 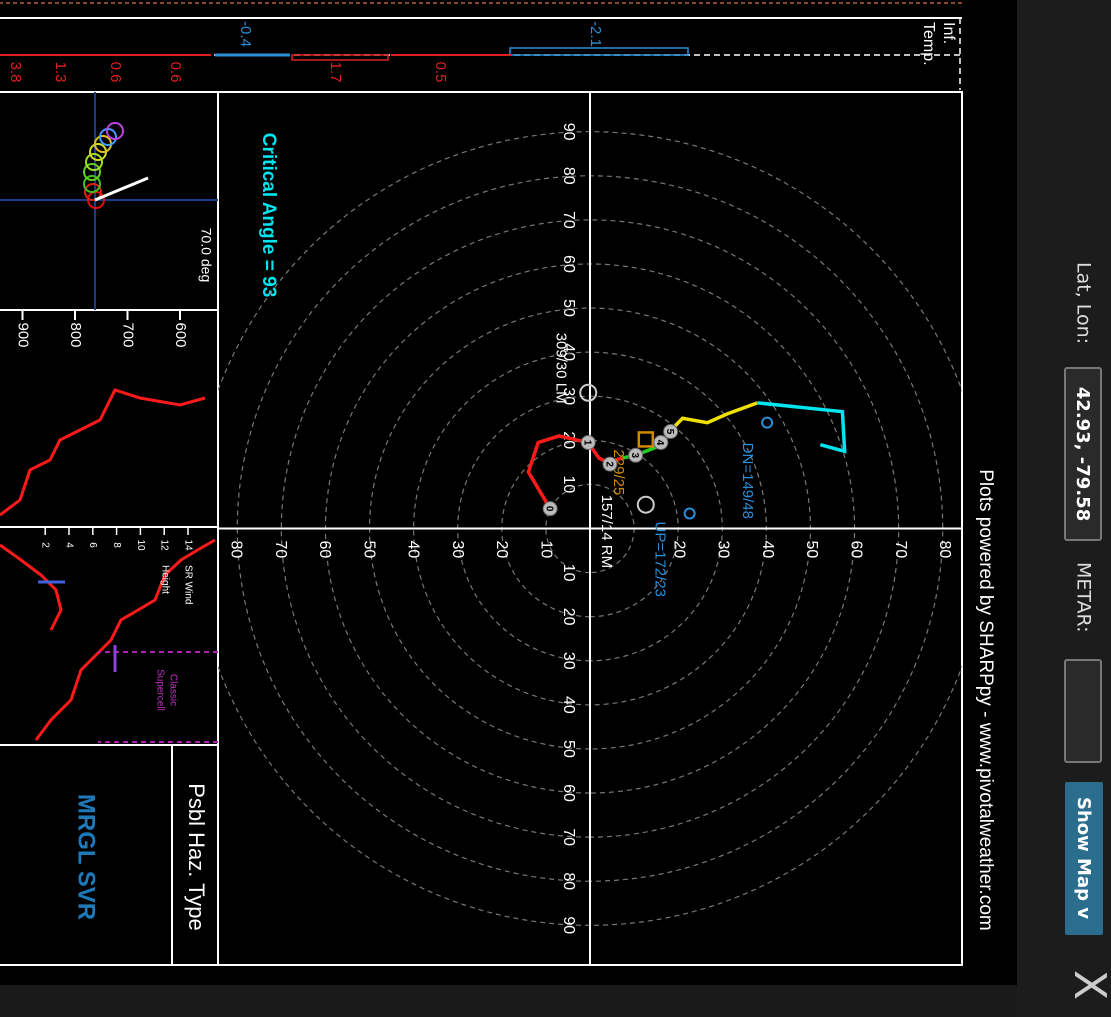 I want to click on height-marker-label: 1, so click(x=587, y=443).